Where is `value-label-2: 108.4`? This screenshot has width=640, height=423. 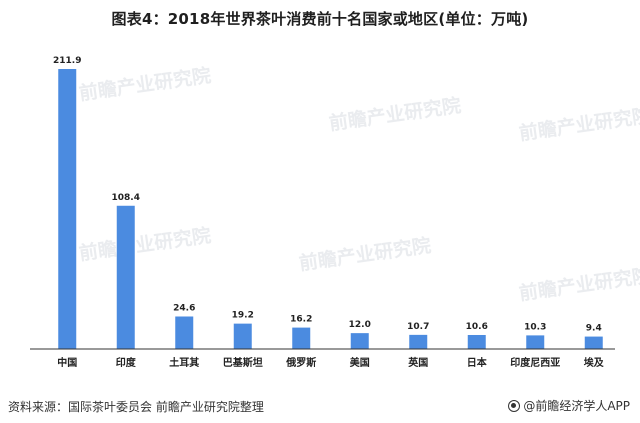
value-label-2: 108.4 is located at coordinates (126, 198).